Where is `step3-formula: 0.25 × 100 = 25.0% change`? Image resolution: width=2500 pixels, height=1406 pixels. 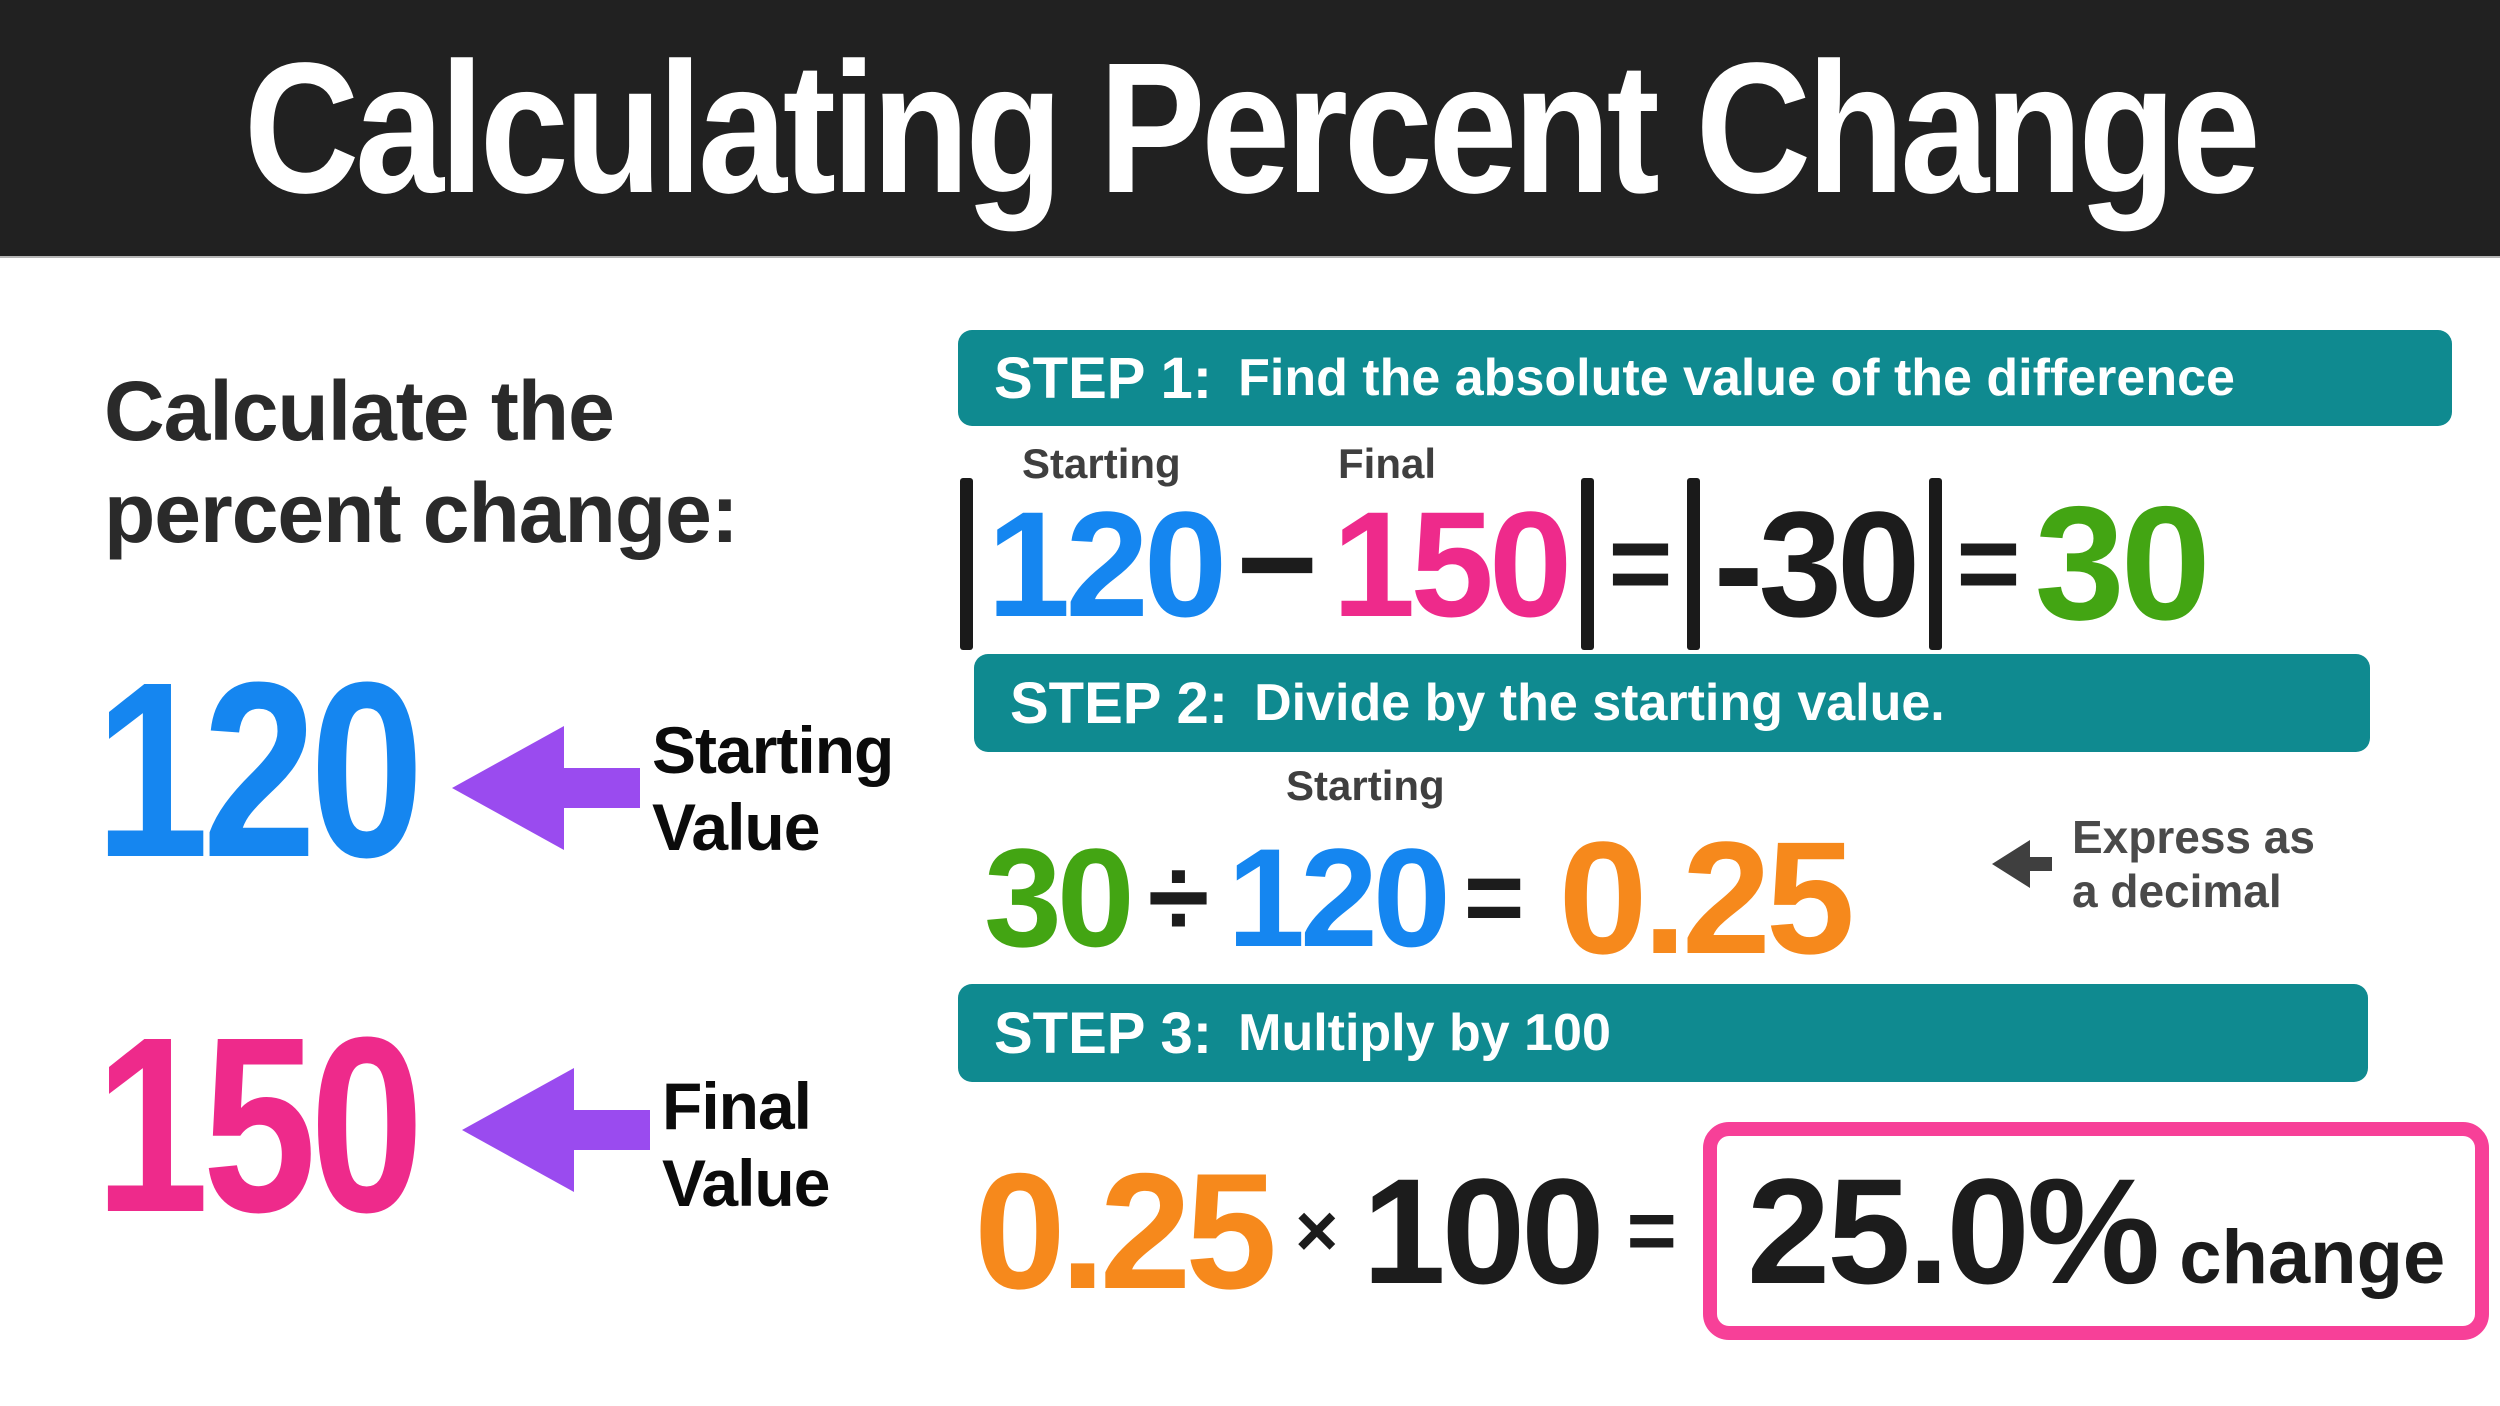 step3-formula: 0.25 × 100 = 25.0% change is located at coordinates (1732, 1231).